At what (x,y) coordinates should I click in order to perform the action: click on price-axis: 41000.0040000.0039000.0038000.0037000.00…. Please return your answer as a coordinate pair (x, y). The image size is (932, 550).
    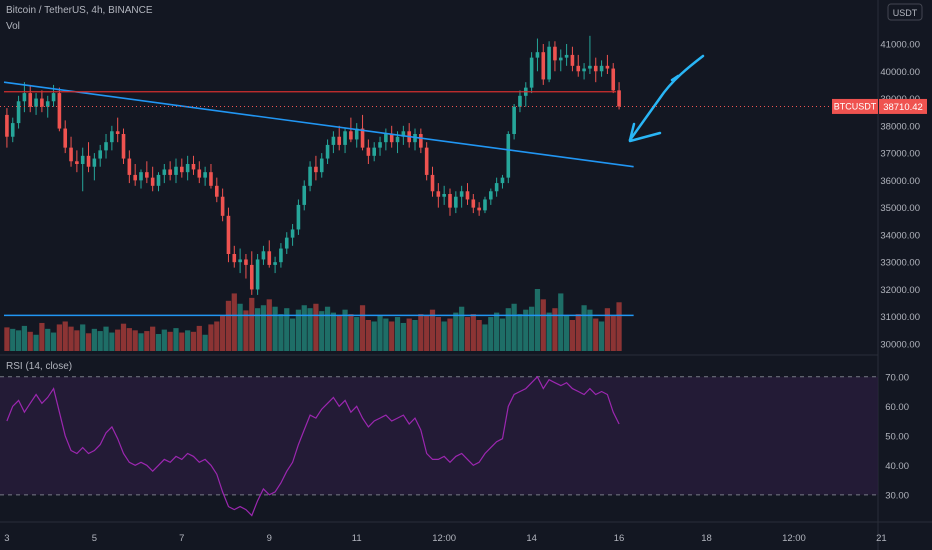
    Looking at the image, I should click on (900, 195).